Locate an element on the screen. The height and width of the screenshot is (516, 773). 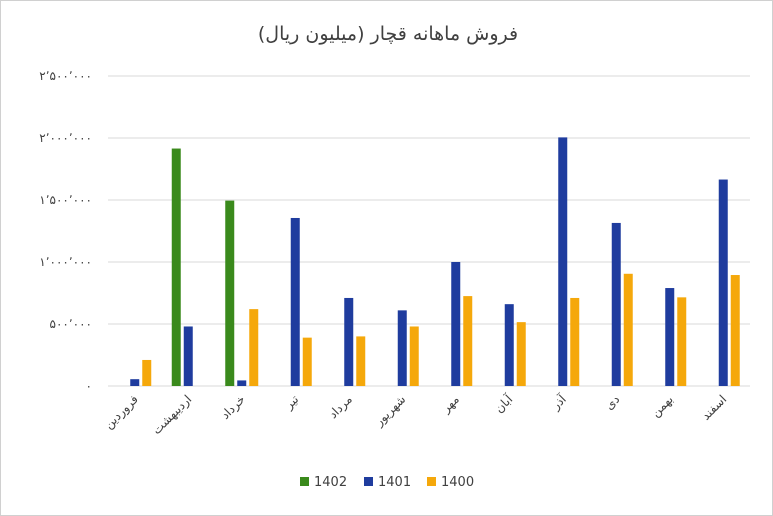
x-category-label: مهر is located at coordinates (450, 404).